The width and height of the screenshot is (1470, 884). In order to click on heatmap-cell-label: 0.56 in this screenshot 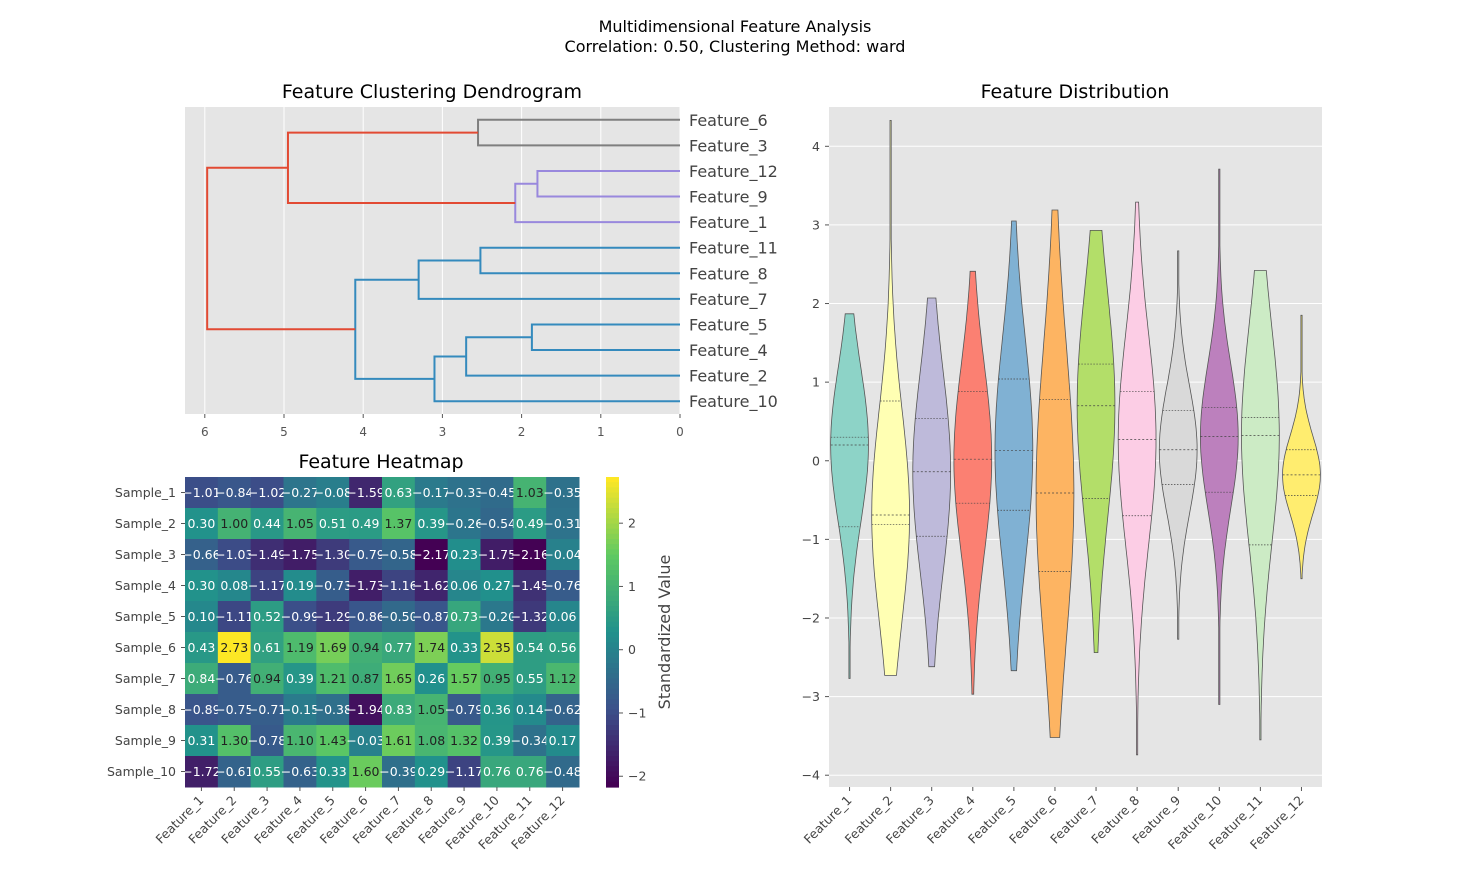, I will do `click(563, 647)`.